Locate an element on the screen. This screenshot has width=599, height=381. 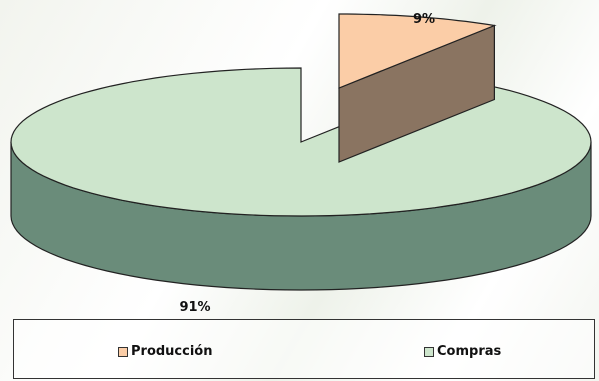
data-label-compras: 91% is located at coordinates (194, 307).